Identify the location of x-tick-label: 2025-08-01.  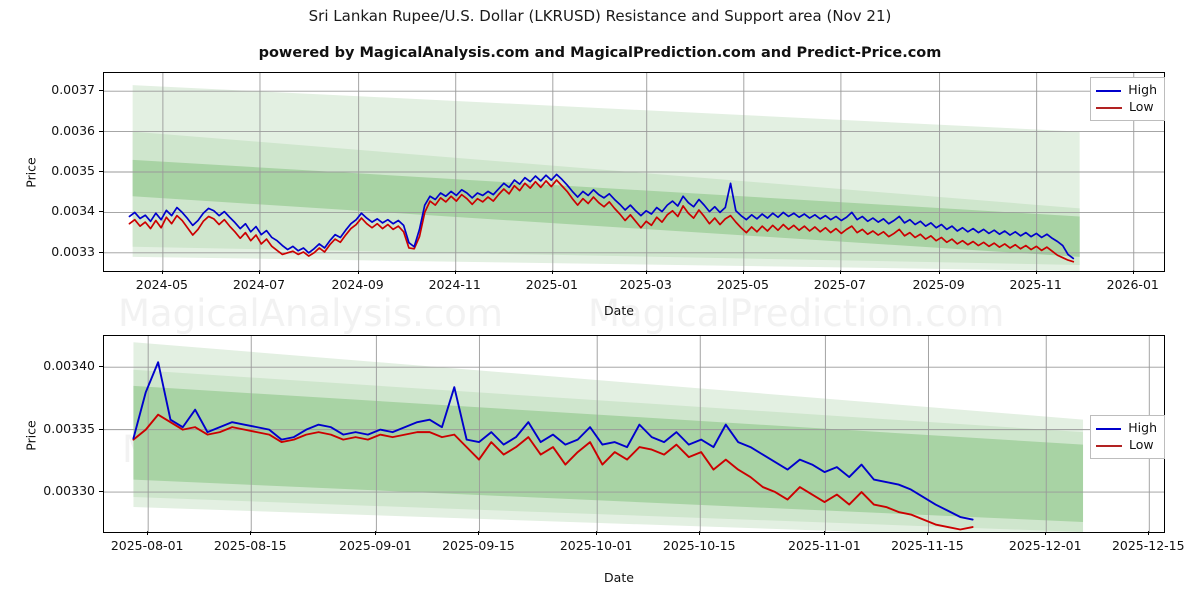
(147, 545).